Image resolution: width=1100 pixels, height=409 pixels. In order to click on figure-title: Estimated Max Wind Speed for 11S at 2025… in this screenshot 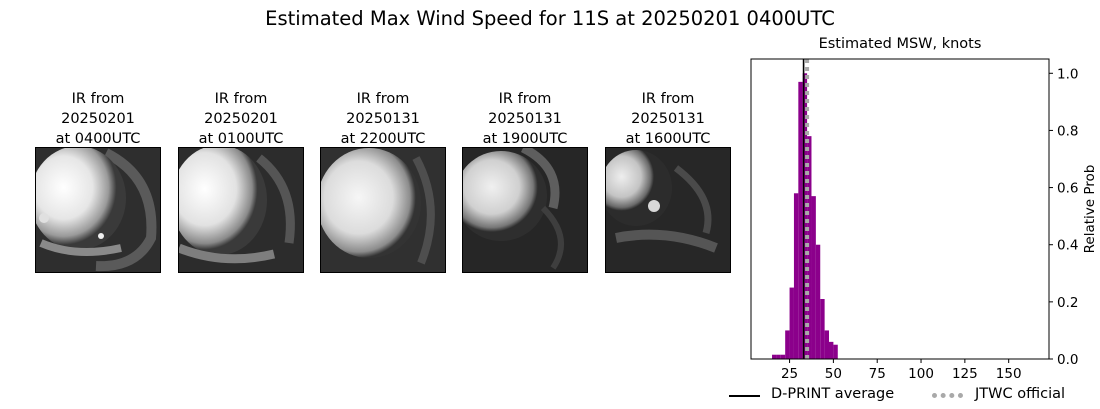, I will do `click(550, 18)`.